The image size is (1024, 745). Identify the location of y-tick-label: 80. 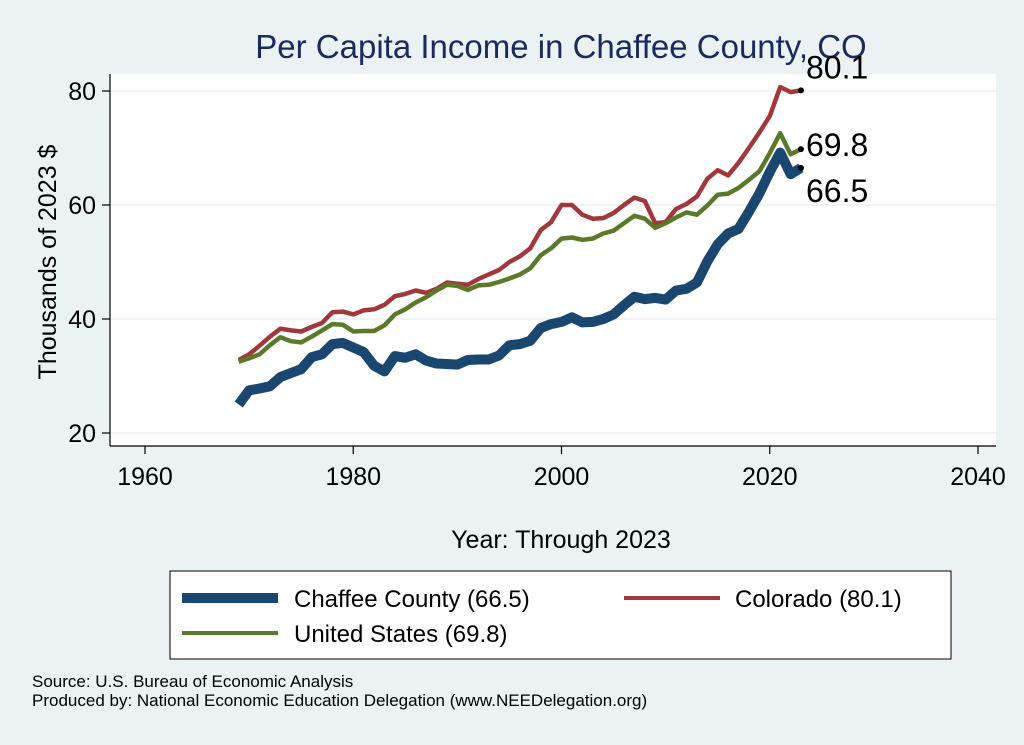
(82, 92).